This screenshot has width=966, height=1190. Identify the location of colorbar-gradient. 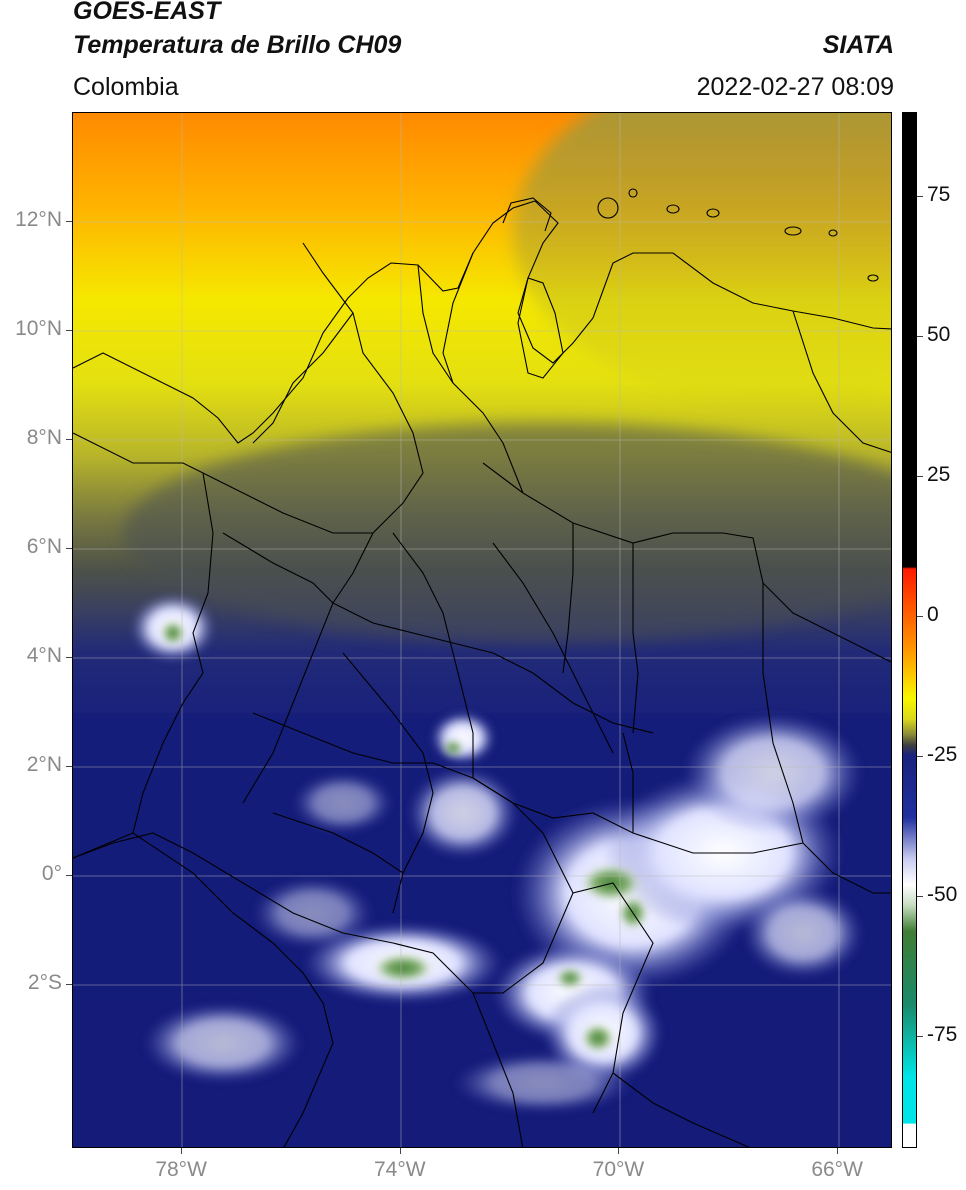
(909, 630).